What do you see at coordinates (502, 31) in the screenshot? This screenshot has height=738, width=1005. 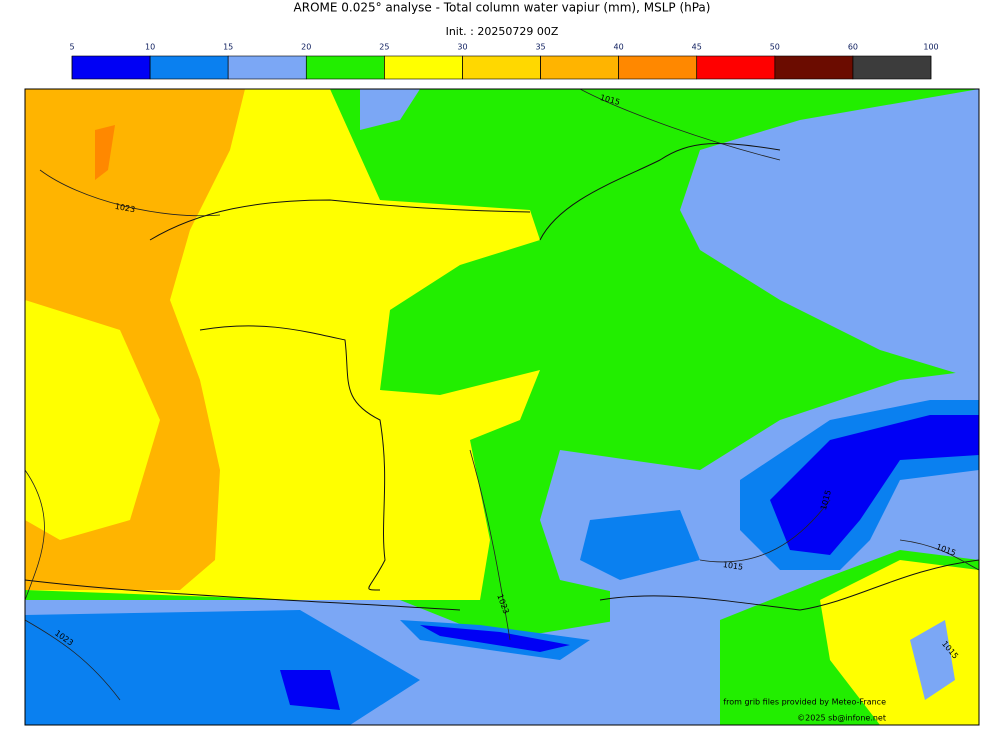 I see `subtitle: Init. : 20250729 00Z` at bounding box center [502, 31].